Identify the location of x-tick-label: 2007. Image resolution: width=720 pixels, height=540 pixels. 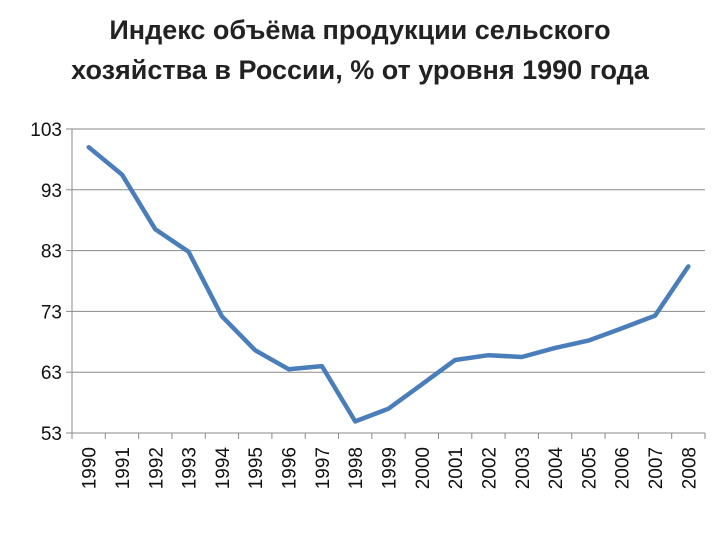
(656, 468).